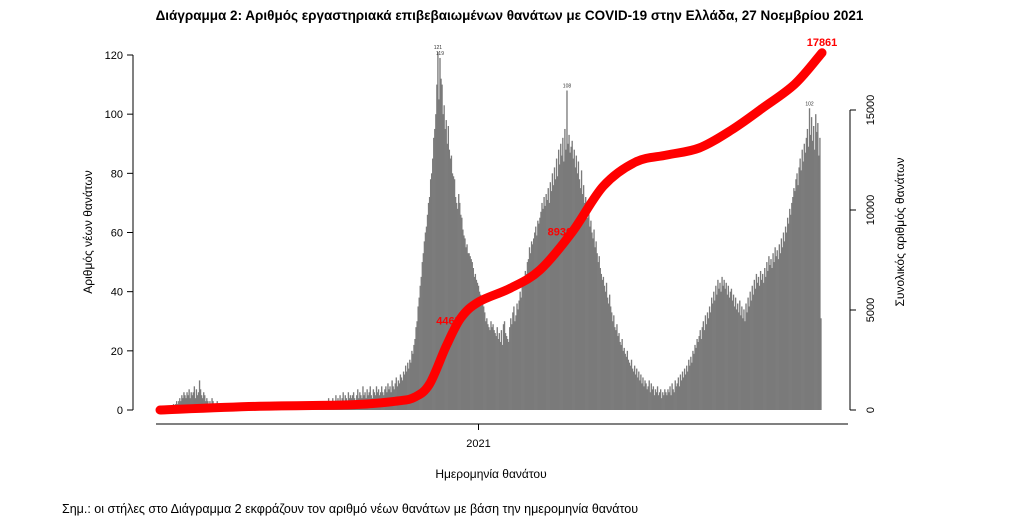 This screenshot has height=520, width=1019. I want to click on y-axis-label: Αριθμός νέων θανάτων, so click(88, 231).